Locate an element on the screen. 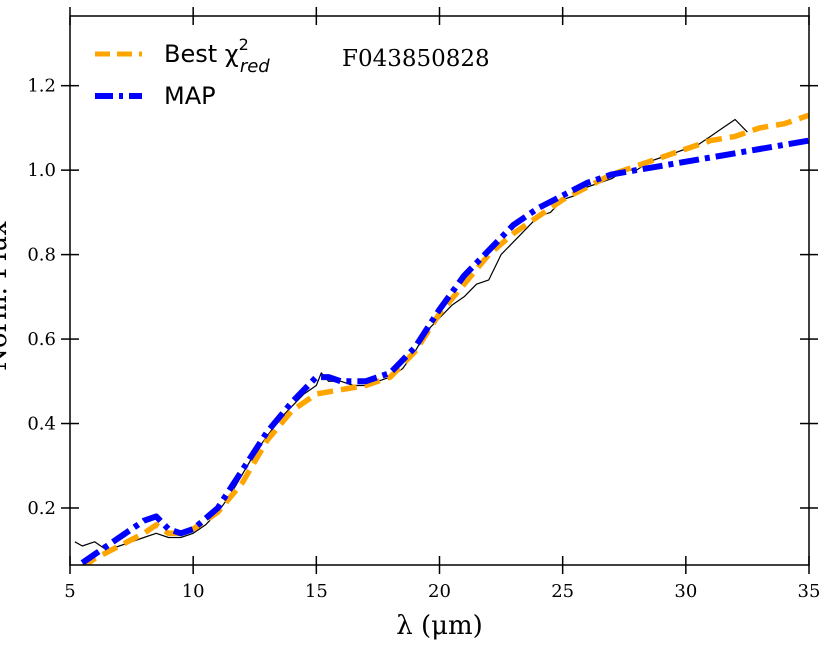 This screenshot has width=830, height=664. legend: Best χ2 red MAP is located at coordinates (182, 72).